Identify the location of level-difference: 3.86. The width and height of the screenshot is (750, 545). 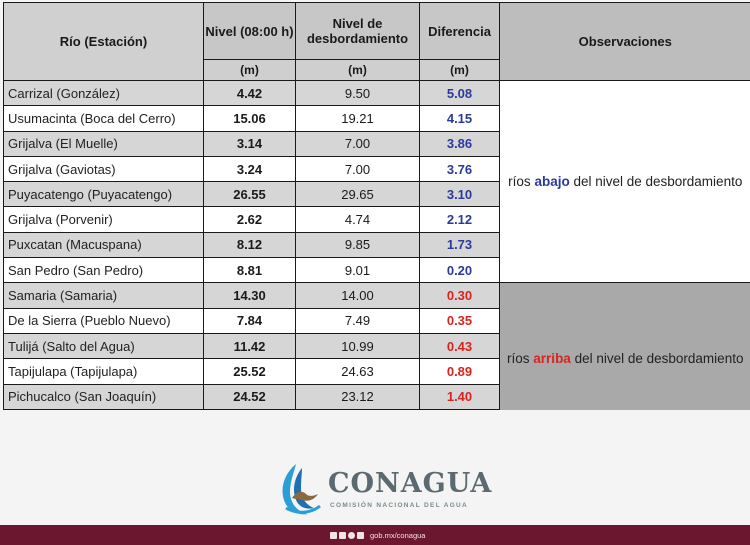
(459, 143).